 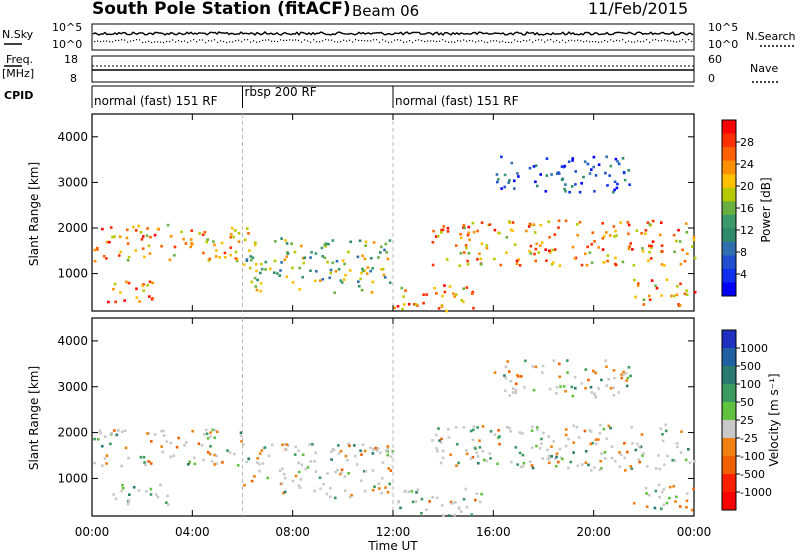 I want to click on colorbar-tick-label: -500, so click(x=752, y=474).